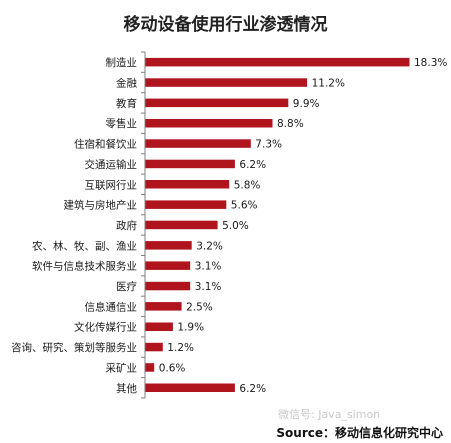 This screenshot has height=443, width=451. I want to click on value-label: 2.5%, so click(199, 307).